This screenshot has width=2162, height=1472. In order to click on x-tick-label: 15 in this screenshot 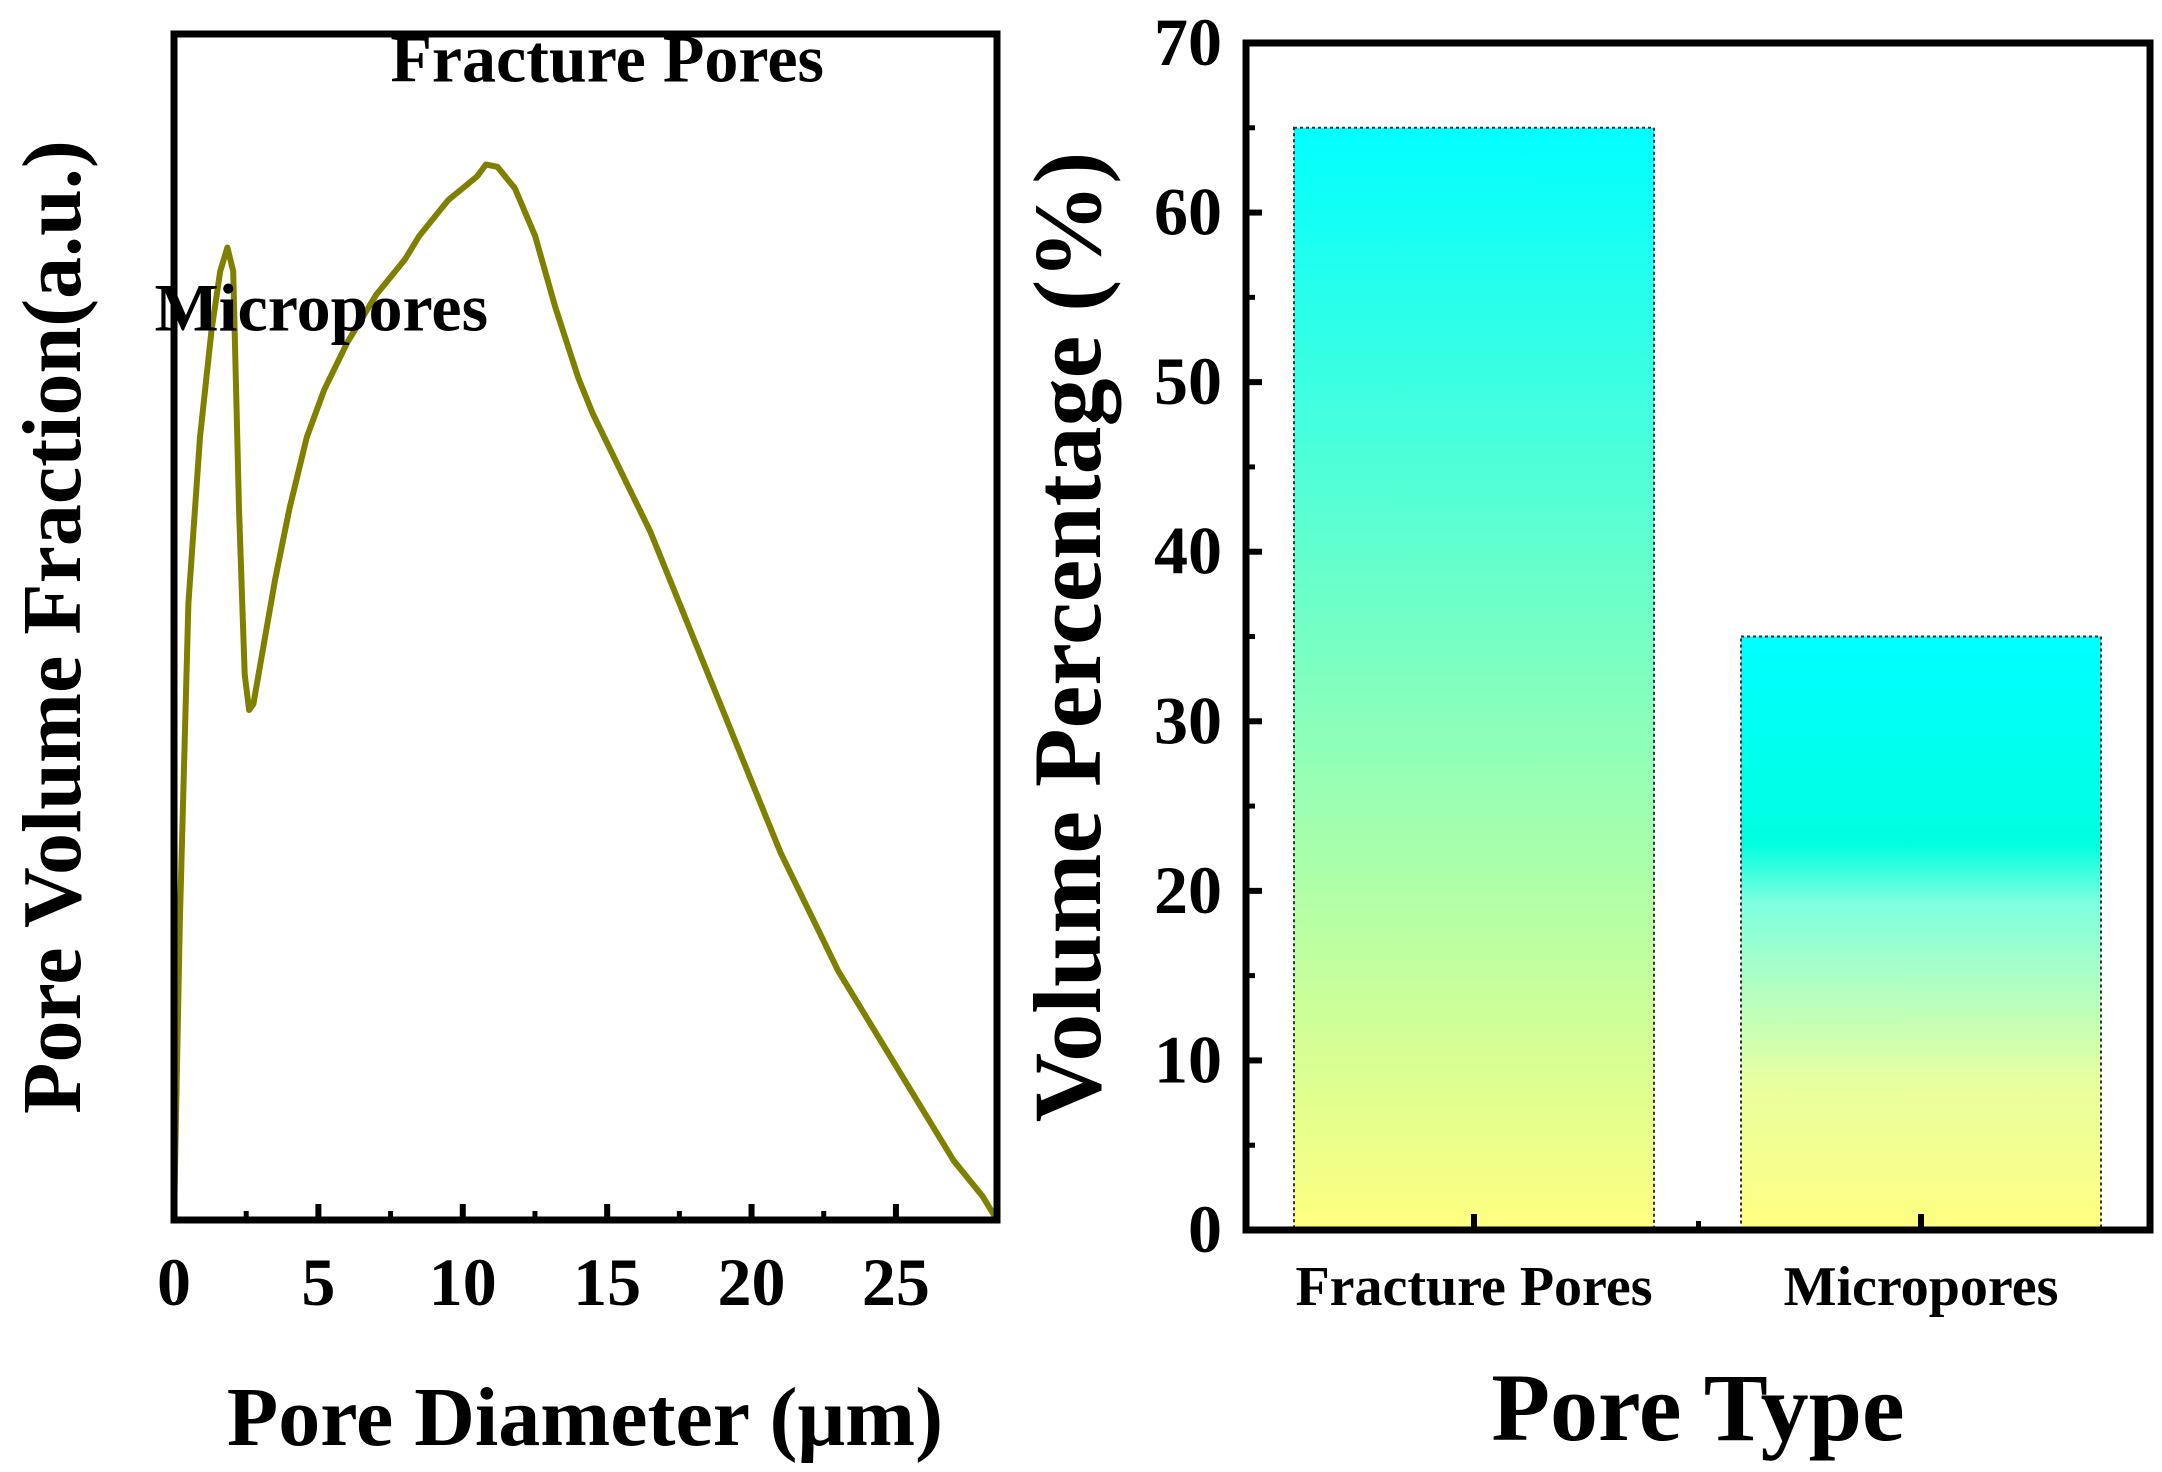, I will do `click(607, 1282)`.